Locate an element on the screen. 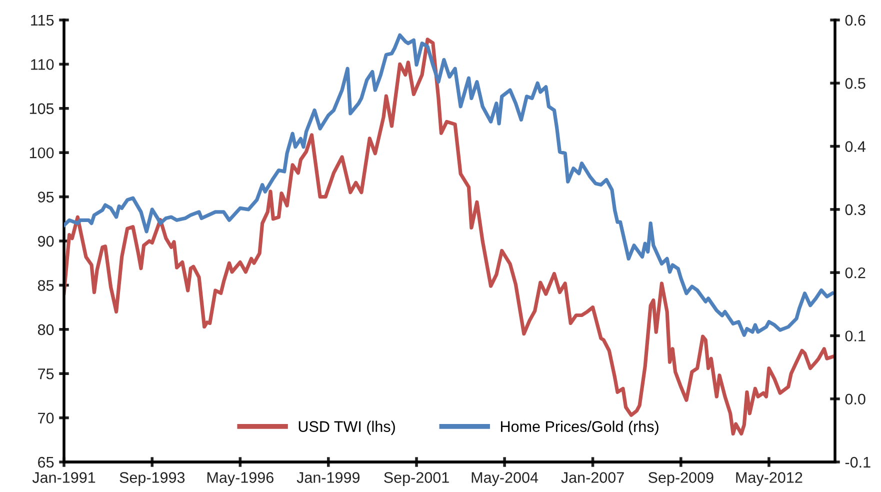 This screenshot has height=492, width=881. y2-tick-label: 0.3 is located at coordinates (855, 210).